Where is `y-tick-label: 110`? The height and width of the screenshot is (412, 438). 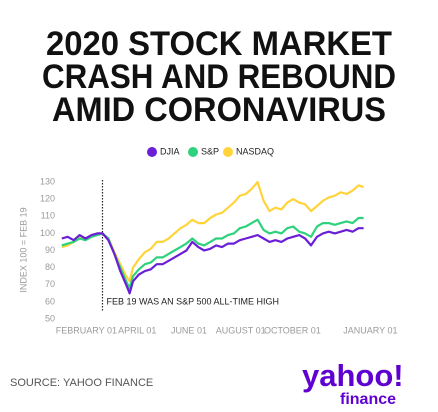 y-tick-label: 110 is located at coordinates (48, 216).